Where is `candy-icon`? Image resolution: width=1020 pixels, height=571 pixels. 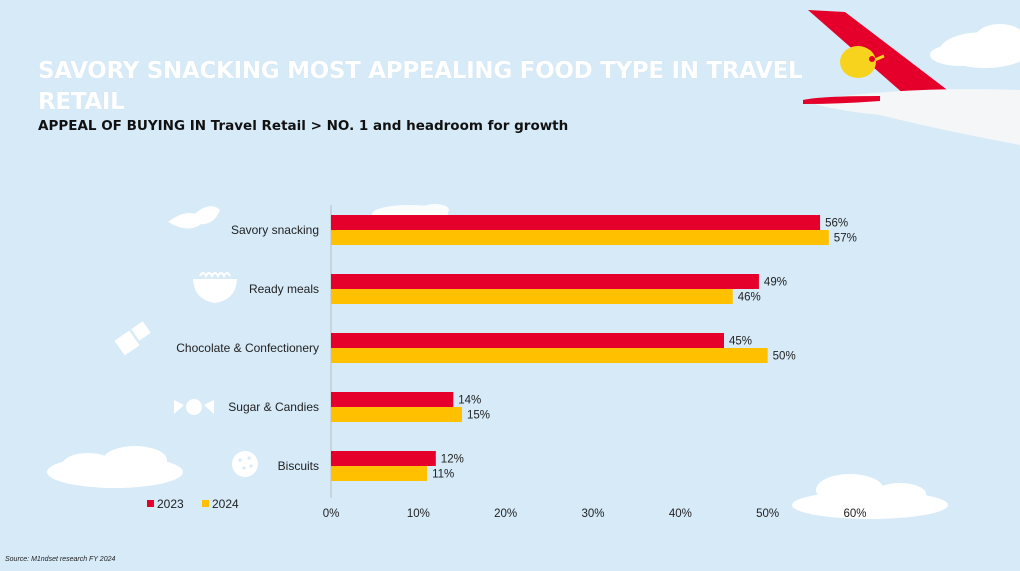
candy-icon is located at coordinates (194, 407).